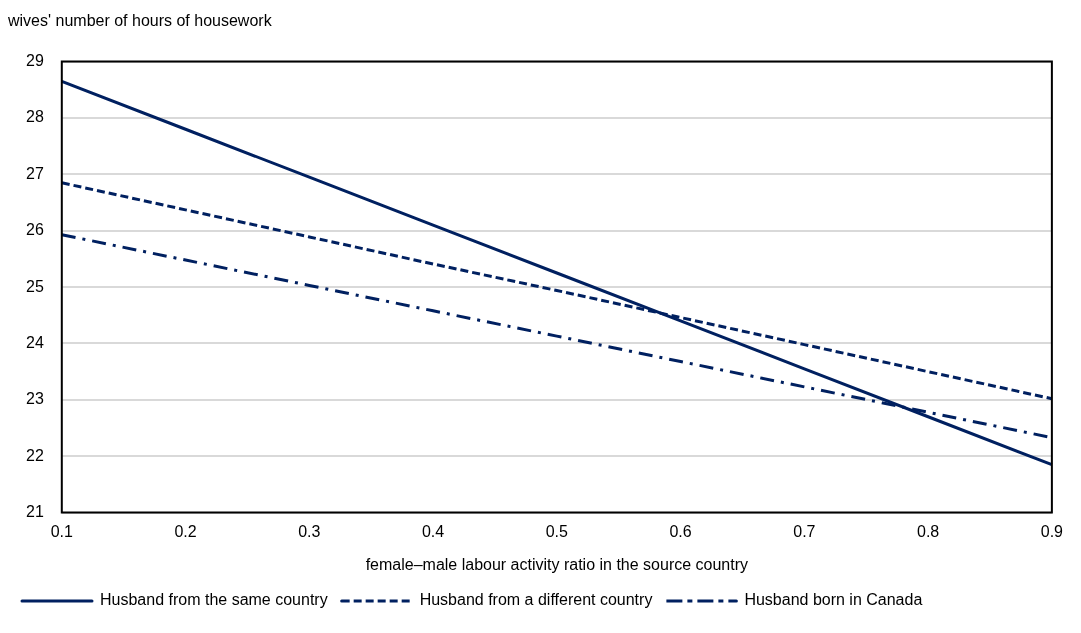  Describe the element at coordinates (35, 512) in the screenshot. I see `y-tick-label: 21` at that location.